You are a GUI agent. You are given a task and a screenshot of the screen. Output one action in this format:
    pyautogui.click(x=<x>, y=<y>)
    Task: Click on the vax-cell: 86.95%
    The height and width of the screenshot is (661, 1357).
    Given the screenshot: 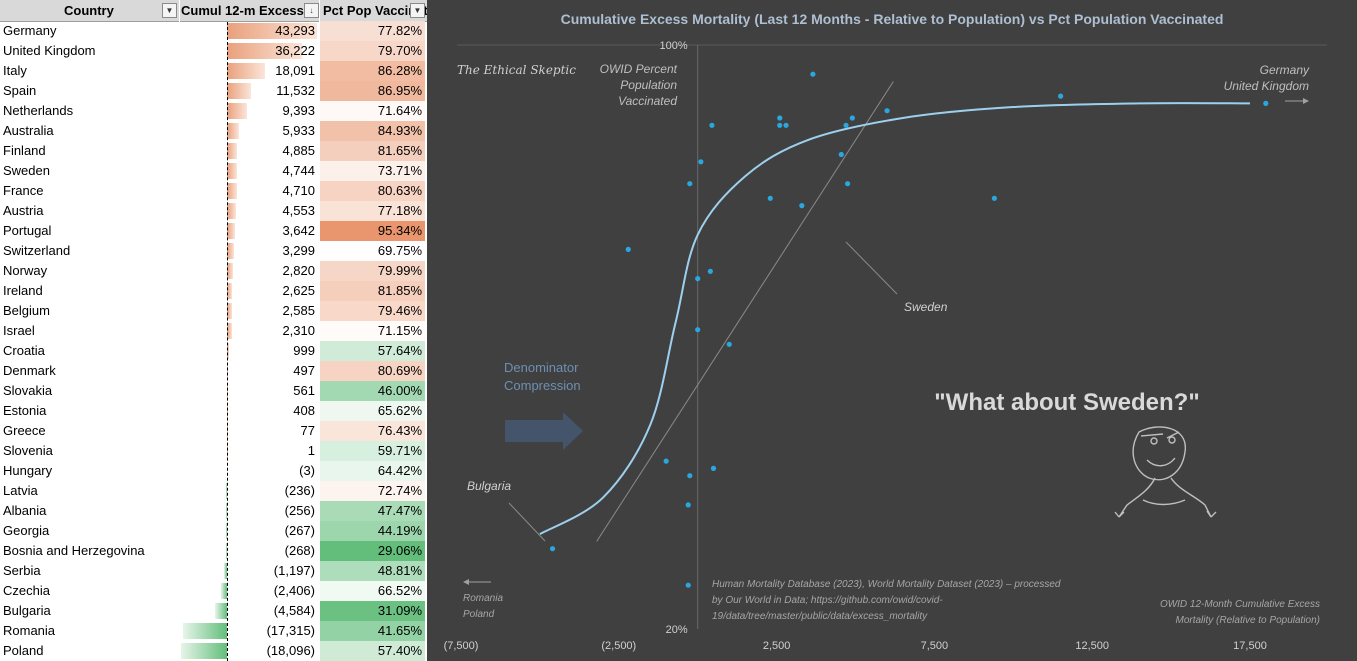 What is the action you would take?
    pyautogui.click(x=372, y=91)
    